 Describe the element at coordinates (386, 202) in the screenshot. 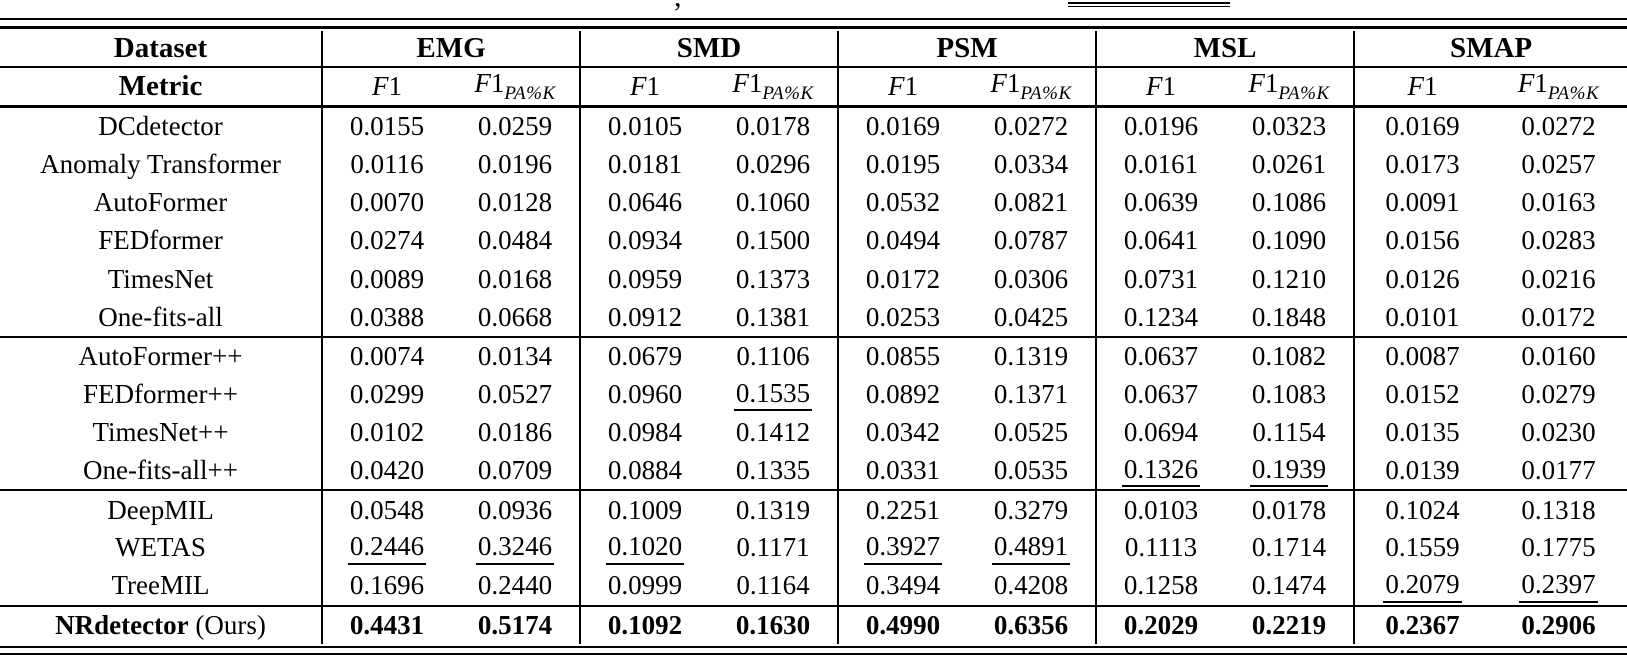

I see `value-cell: 0.0070` at that location.